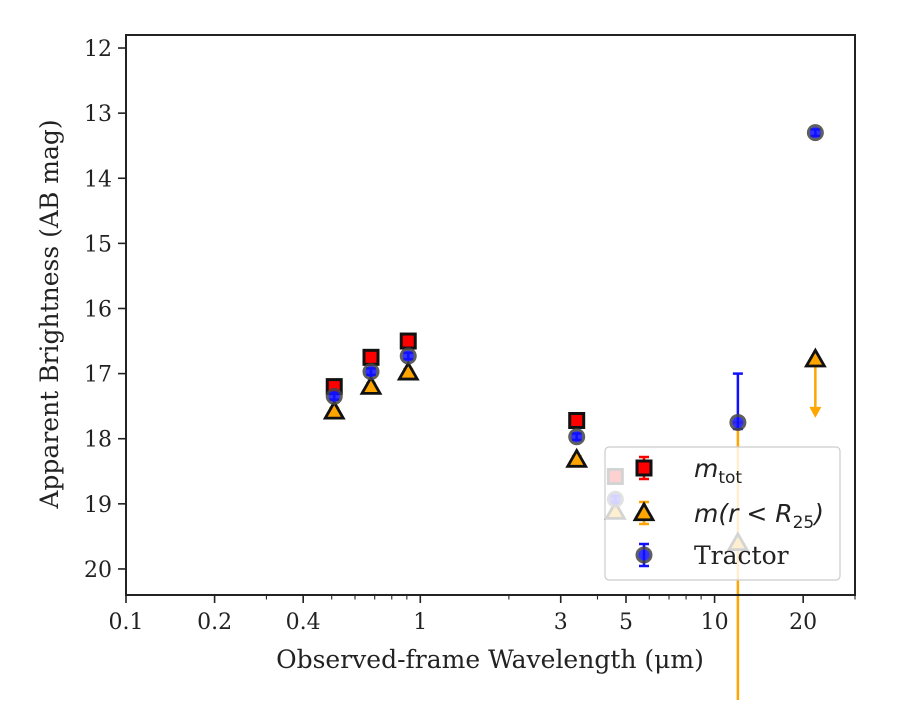 This screenshot has width=900, height=705. I want to click on legend-label: mtot, so click(718, 471).